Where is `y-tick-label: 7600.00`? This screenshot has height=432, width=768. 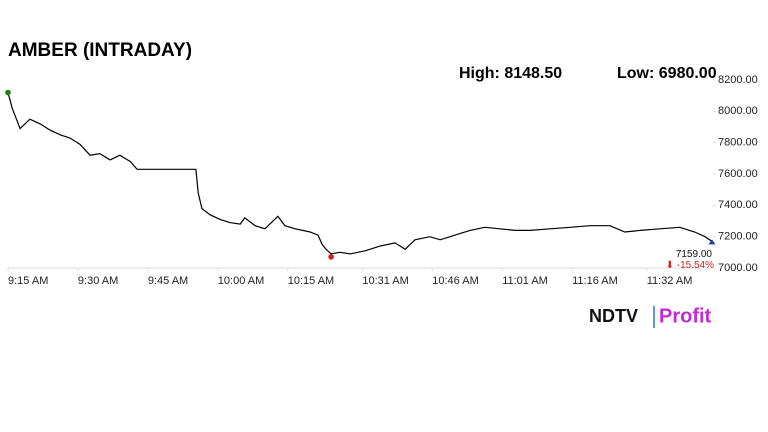 y-tick-label: 7600.00 is located at coordinates (738, 174).